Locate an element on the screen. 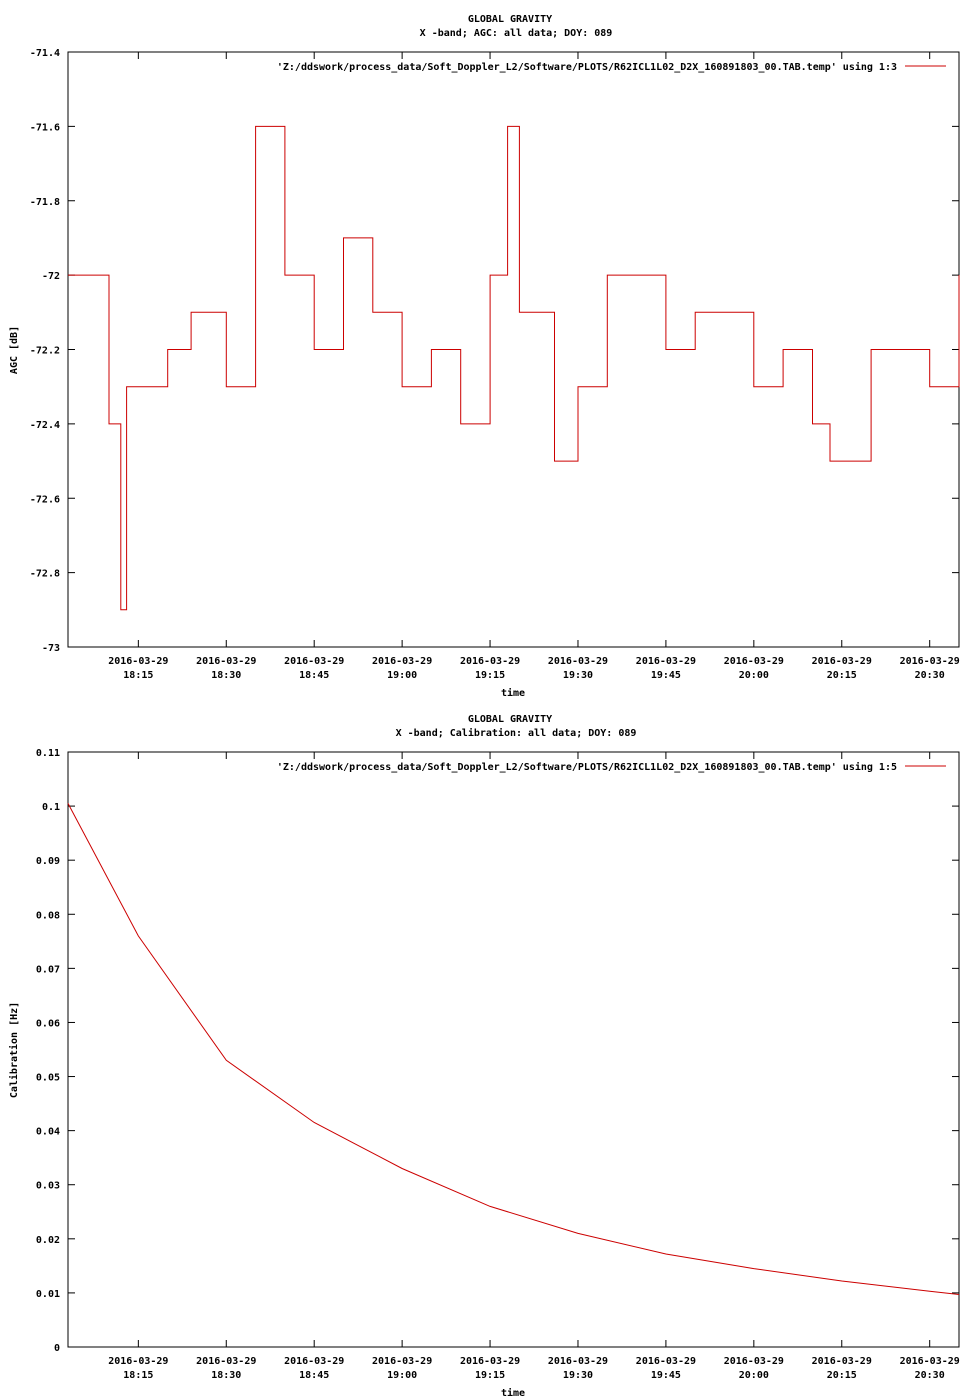  y-tick-label: 0.11 is located at coordinates (48, 753).